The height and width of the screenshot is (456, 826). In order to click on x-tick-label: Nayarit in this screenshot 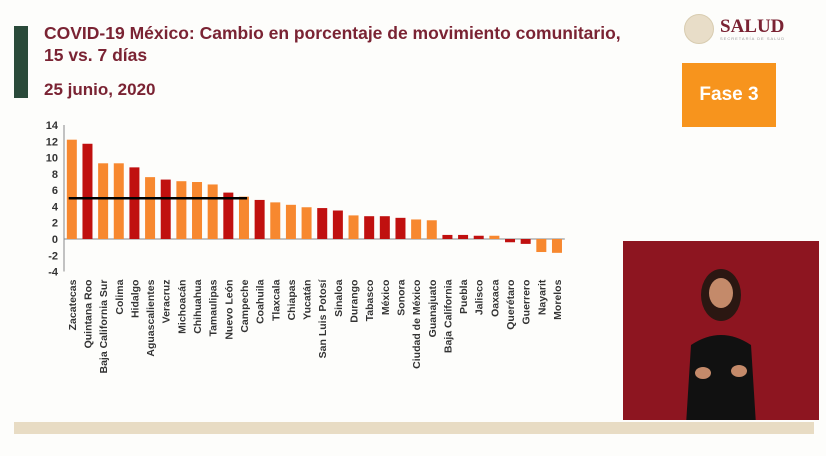, I will do `click(542, 297)`.